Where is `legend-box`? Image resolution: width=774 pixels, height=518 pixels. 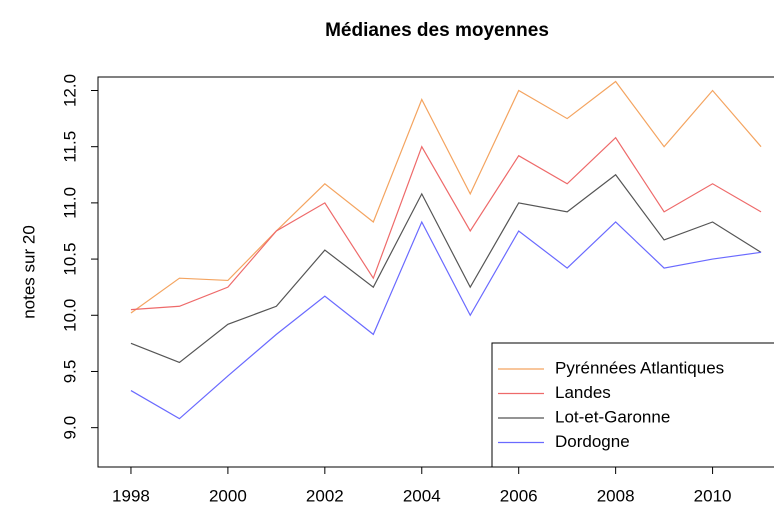
legend-box is located at coordinates (632, 405).